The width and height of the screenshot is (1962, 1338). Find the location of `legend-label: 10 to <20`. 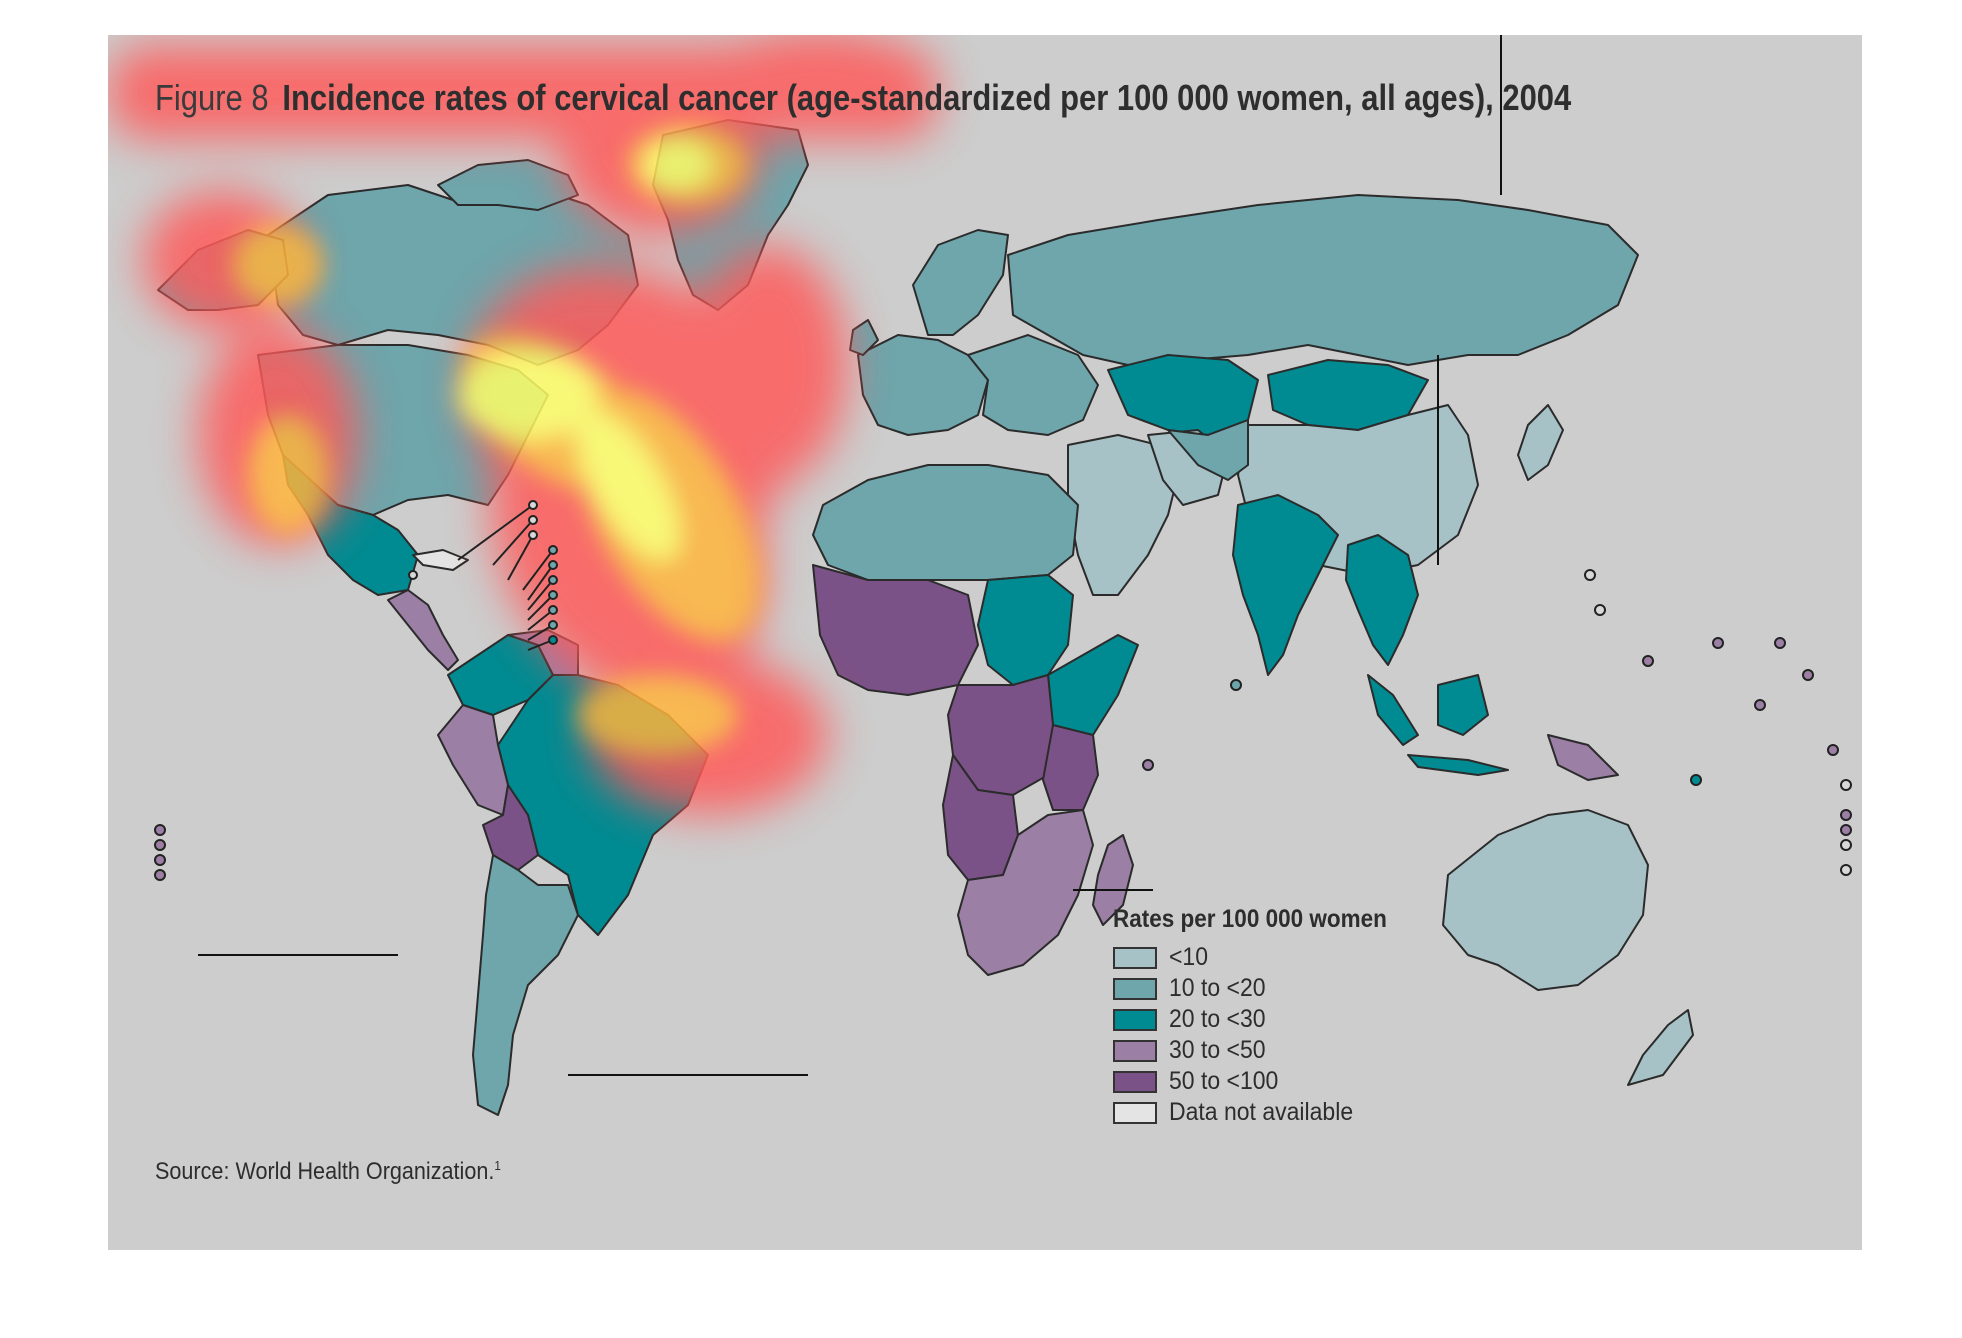

legend-label: 10 to <20 is located at coordinates (1217, 988).